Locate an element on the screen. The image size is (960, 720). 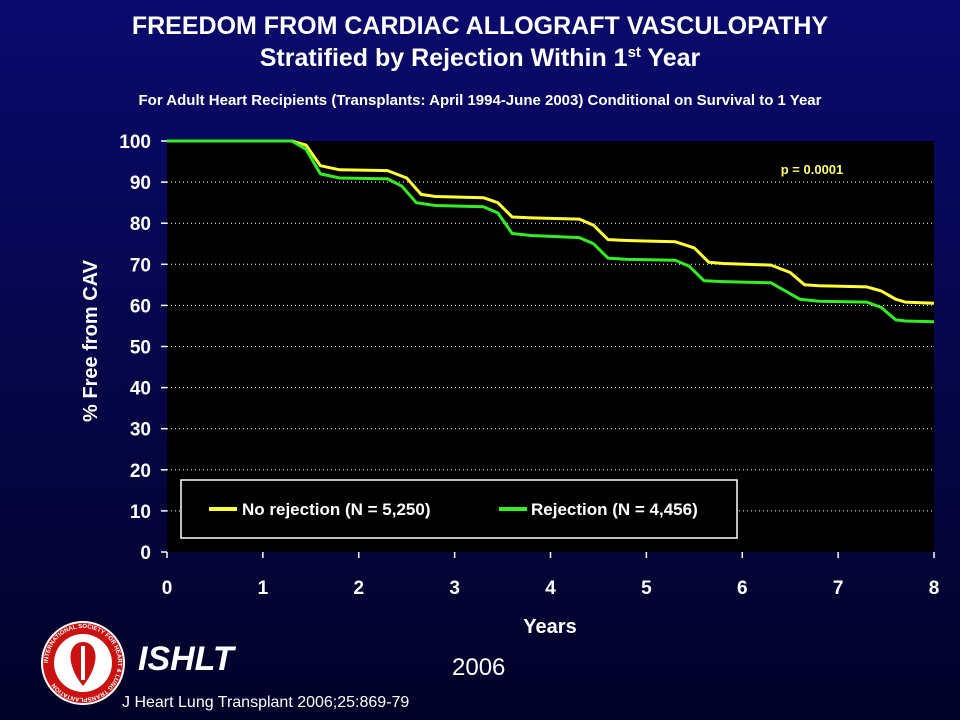
y-tick-label: 60 is located at coordinates (140, 306).